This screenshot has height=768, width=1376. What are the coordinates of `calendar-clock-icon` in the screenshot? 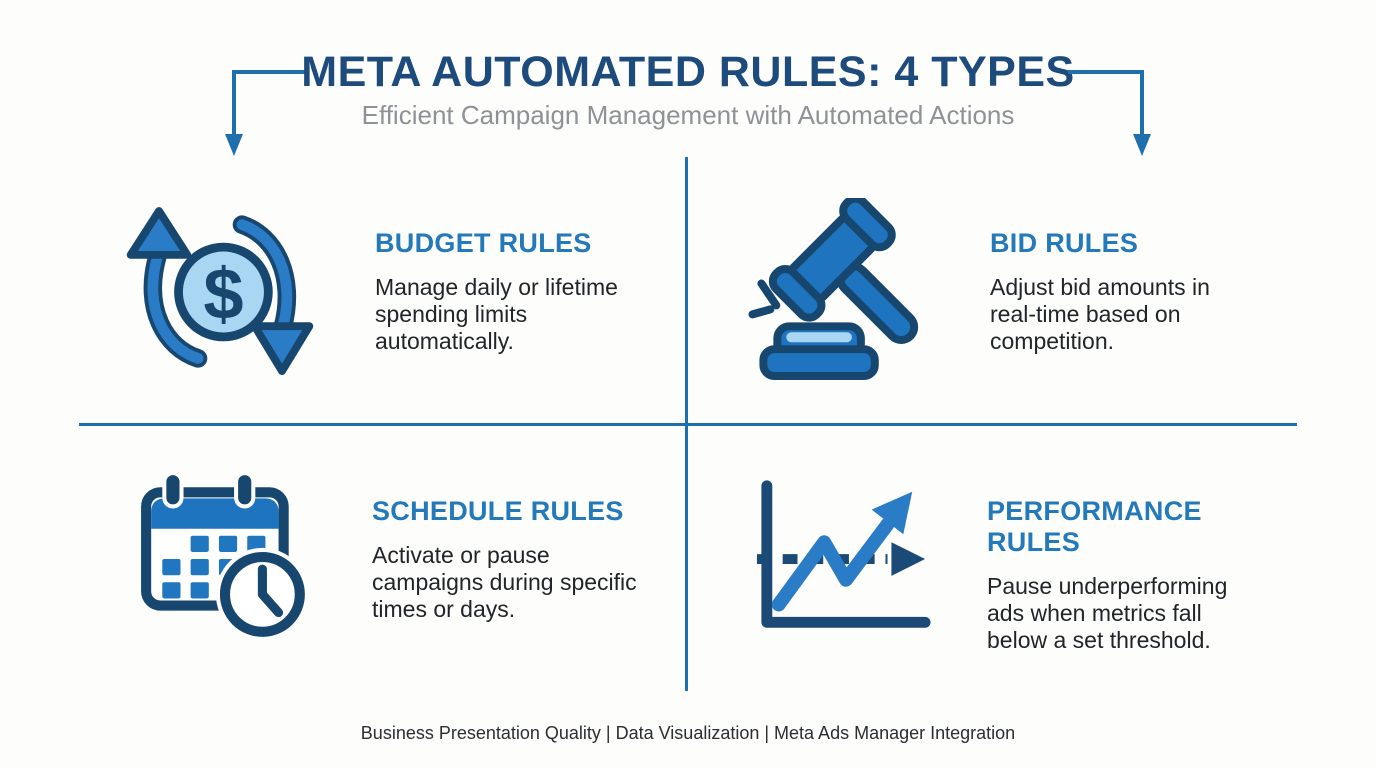 It's located at (225, 556).